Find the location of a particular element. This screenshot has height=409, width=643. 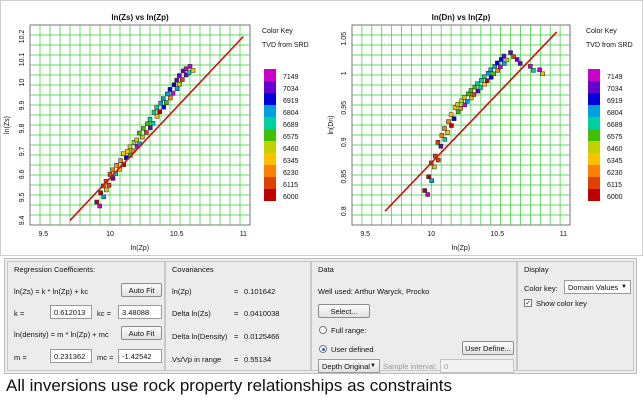

full-range-radio is located at coordinates (323, 330).